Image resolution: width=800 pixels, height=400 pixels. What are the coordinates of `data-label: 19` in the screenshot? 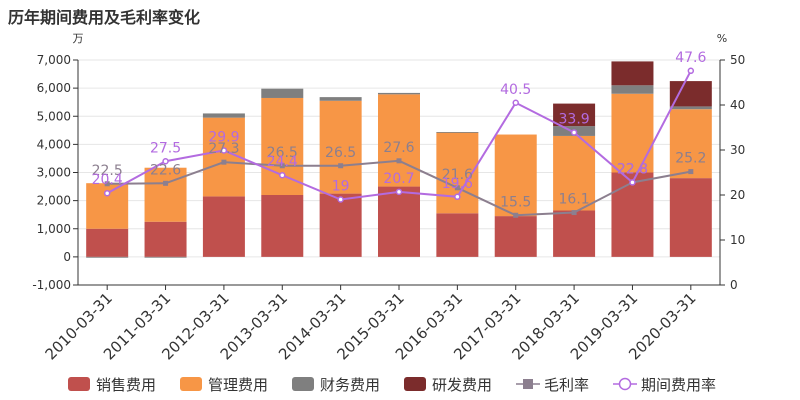 It's located at (341, 187).